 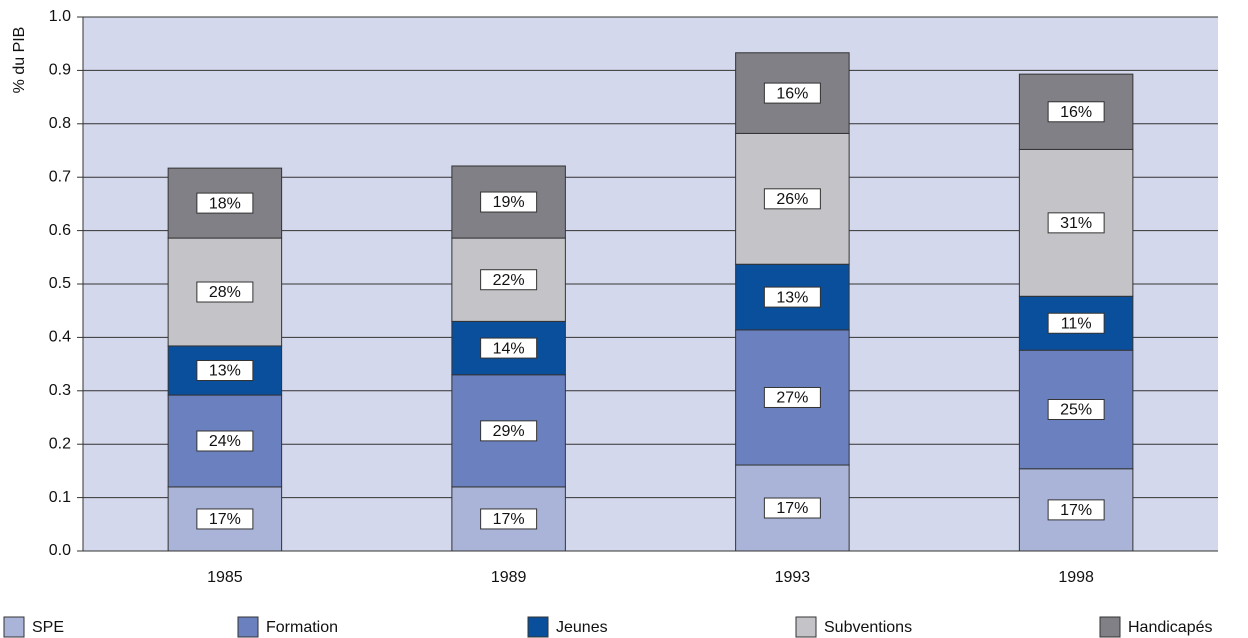 What do you see at coordinates (60, 283) in the screenshot?
I see `y-tick-label: 0.5` at bounding box center [60, 283].